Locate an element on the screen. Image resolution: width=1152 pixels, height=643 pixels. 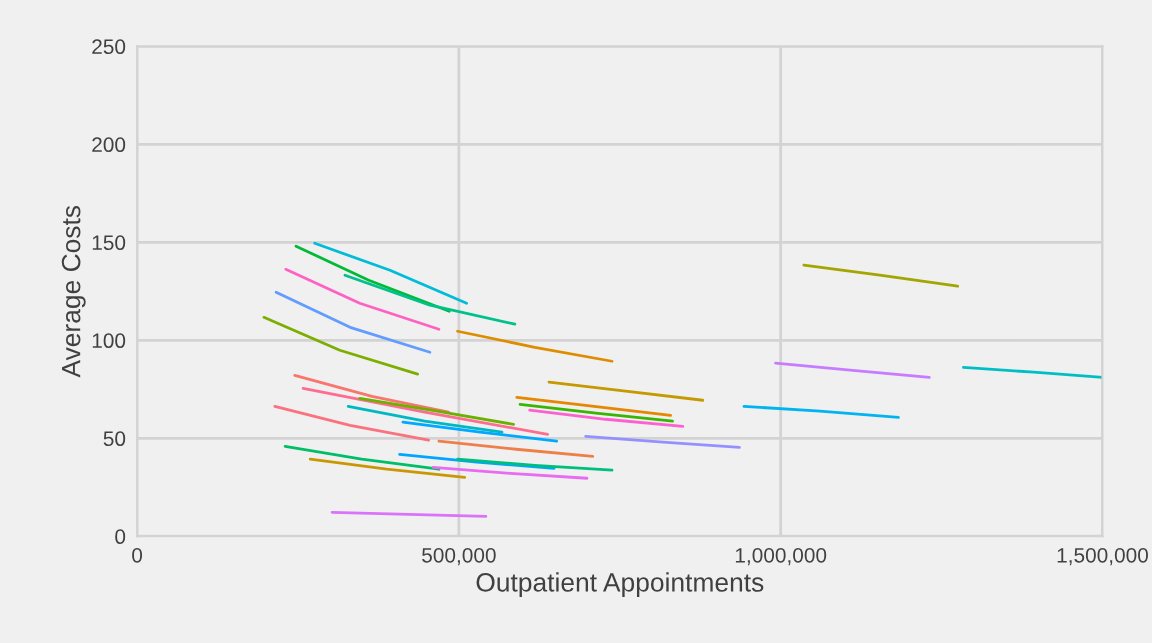
x-tick-label: 500,000 is located at coordinates (459, 556).